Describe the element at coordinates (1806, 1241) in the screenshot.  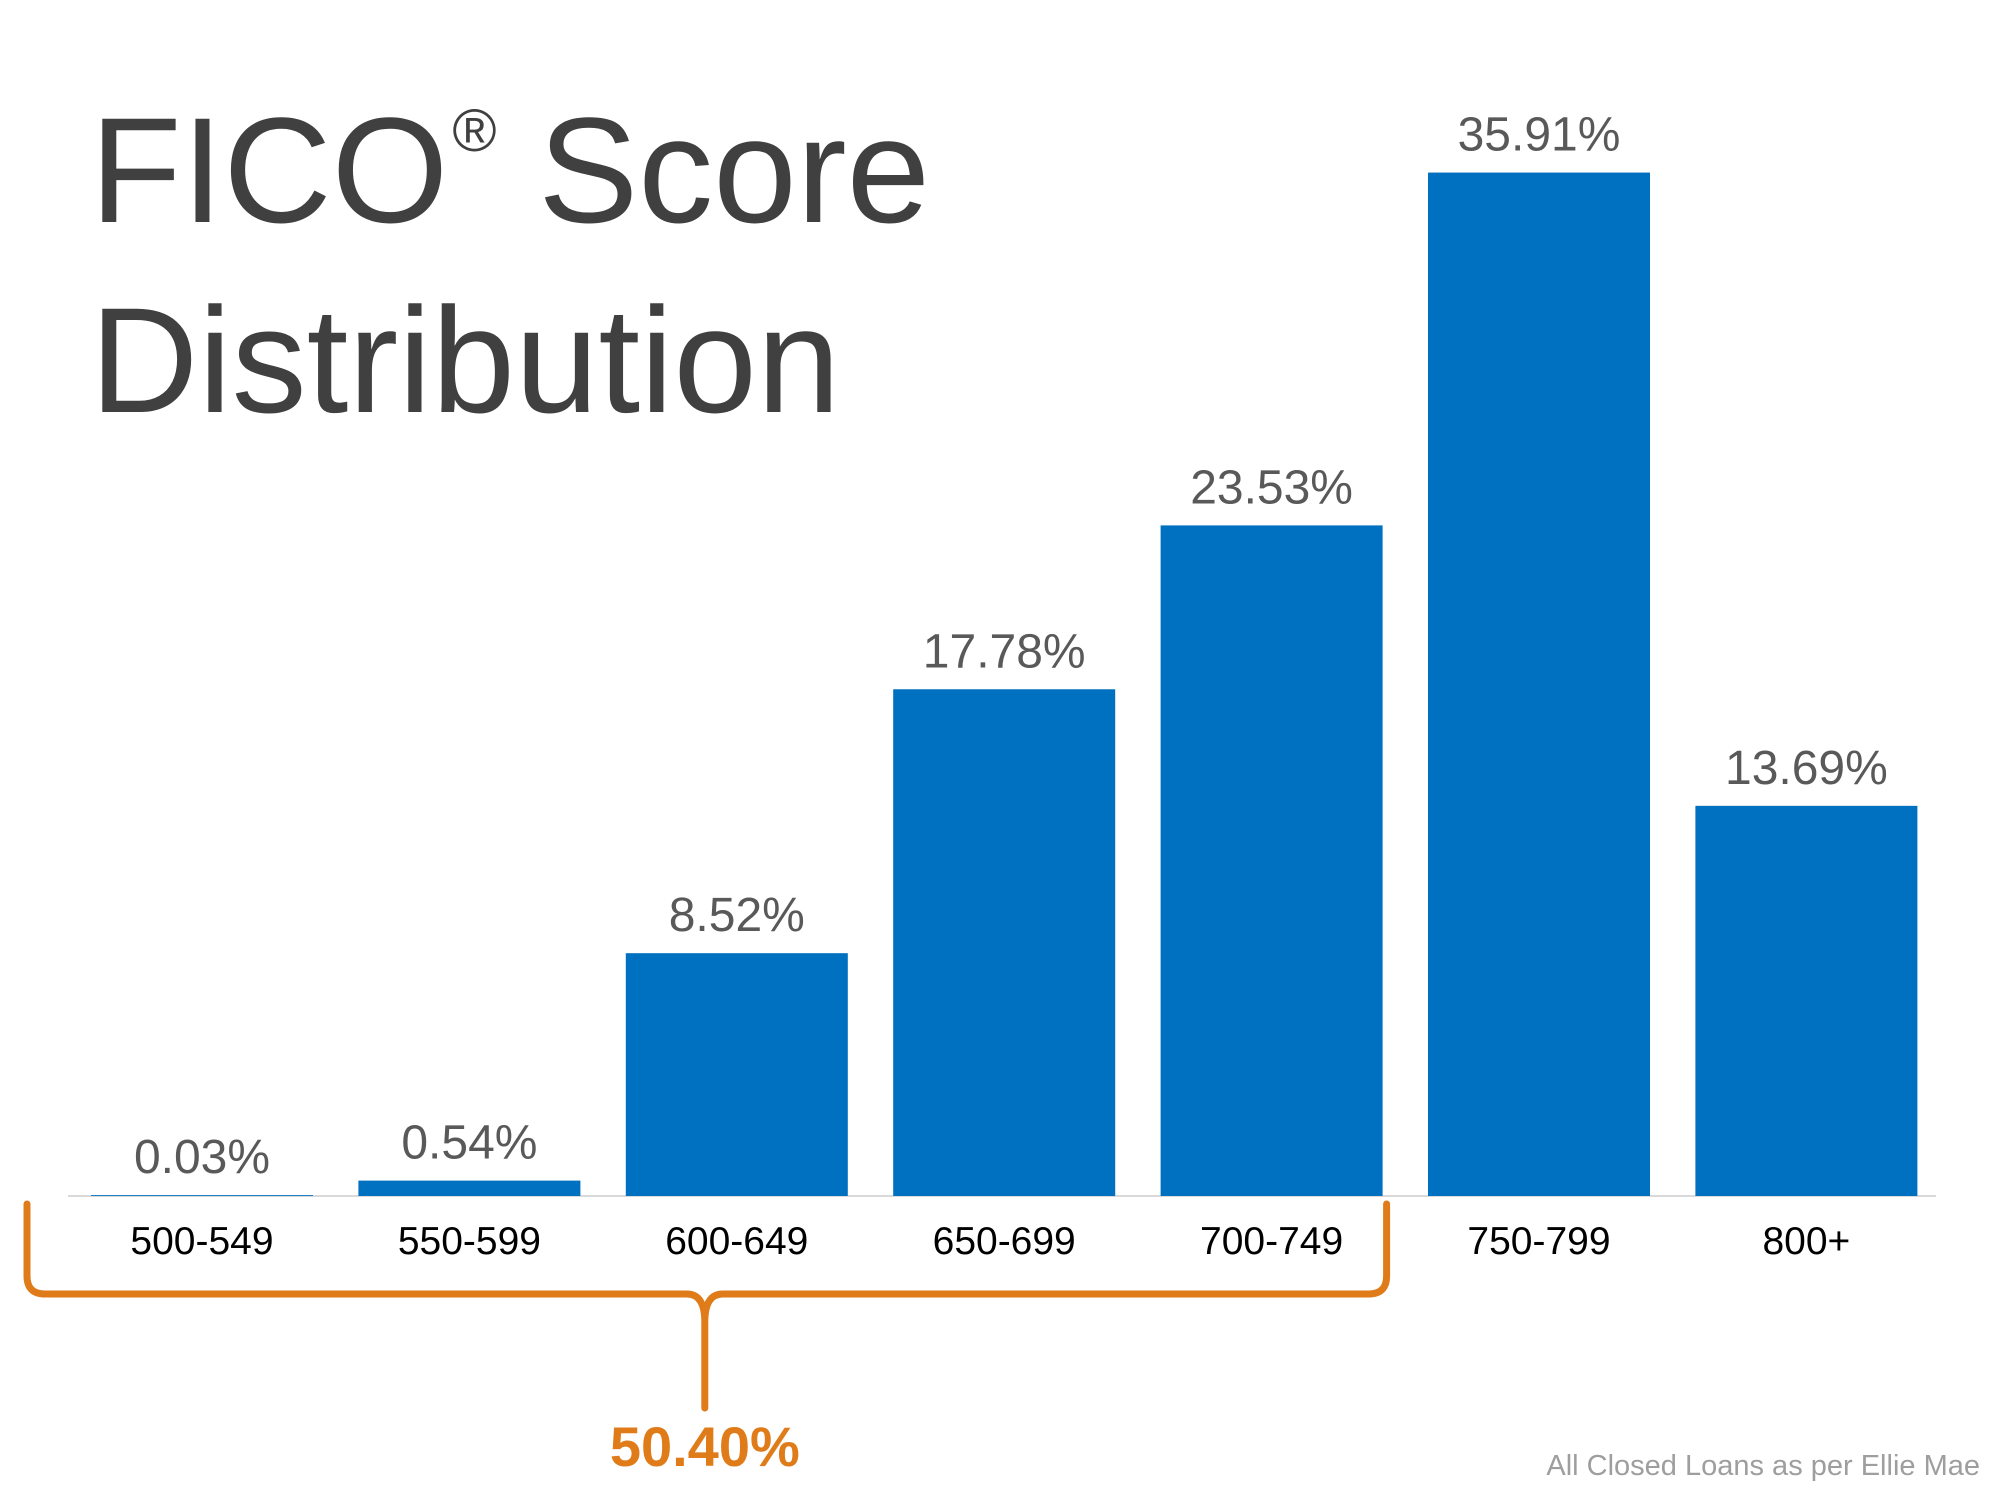
I see `tick-label-800+: 800+` at that location.